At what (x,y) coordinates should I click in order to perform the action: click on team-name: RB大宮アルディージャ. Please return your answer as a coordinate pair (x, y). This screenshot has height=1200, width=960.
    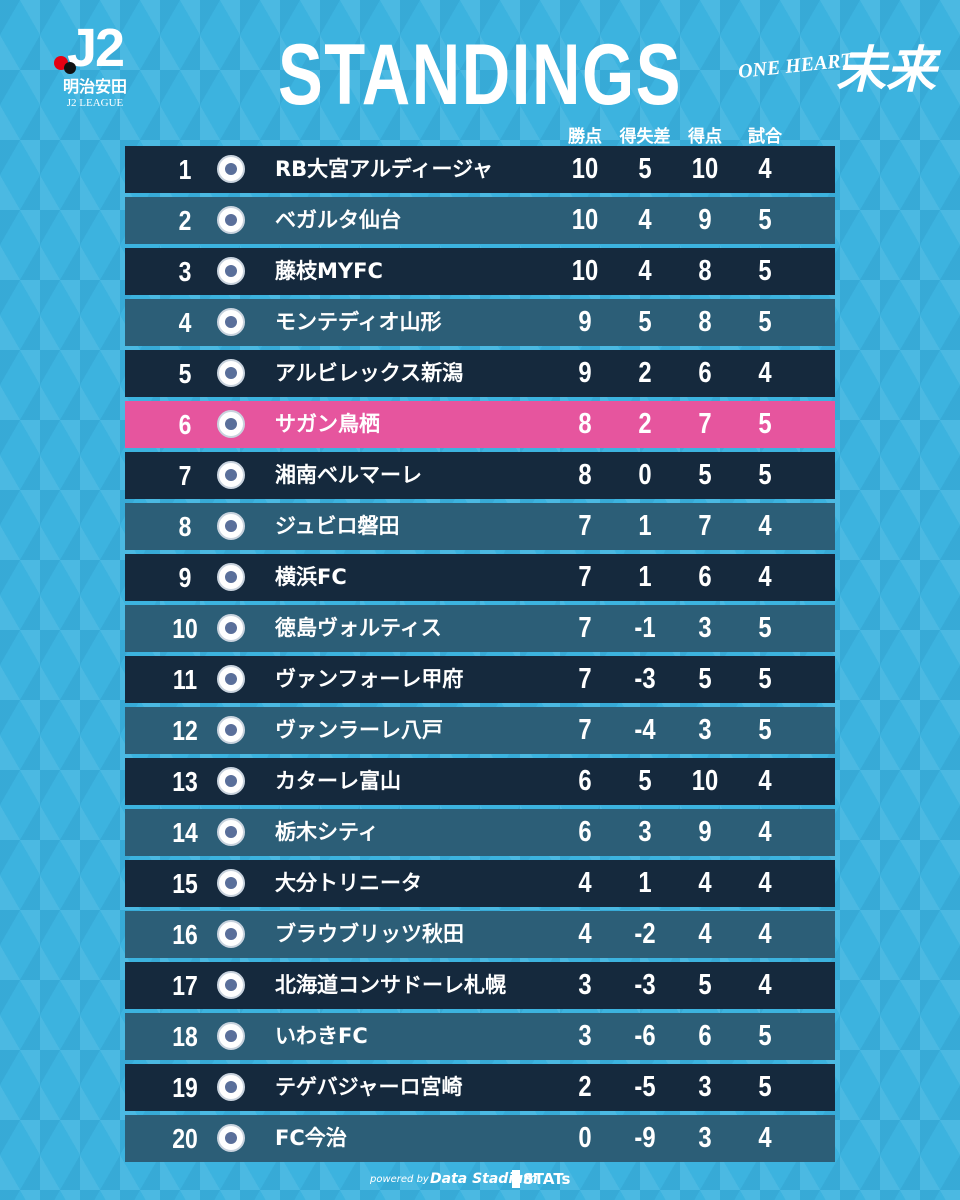
    Looking at the image, I should click on (384, 169).